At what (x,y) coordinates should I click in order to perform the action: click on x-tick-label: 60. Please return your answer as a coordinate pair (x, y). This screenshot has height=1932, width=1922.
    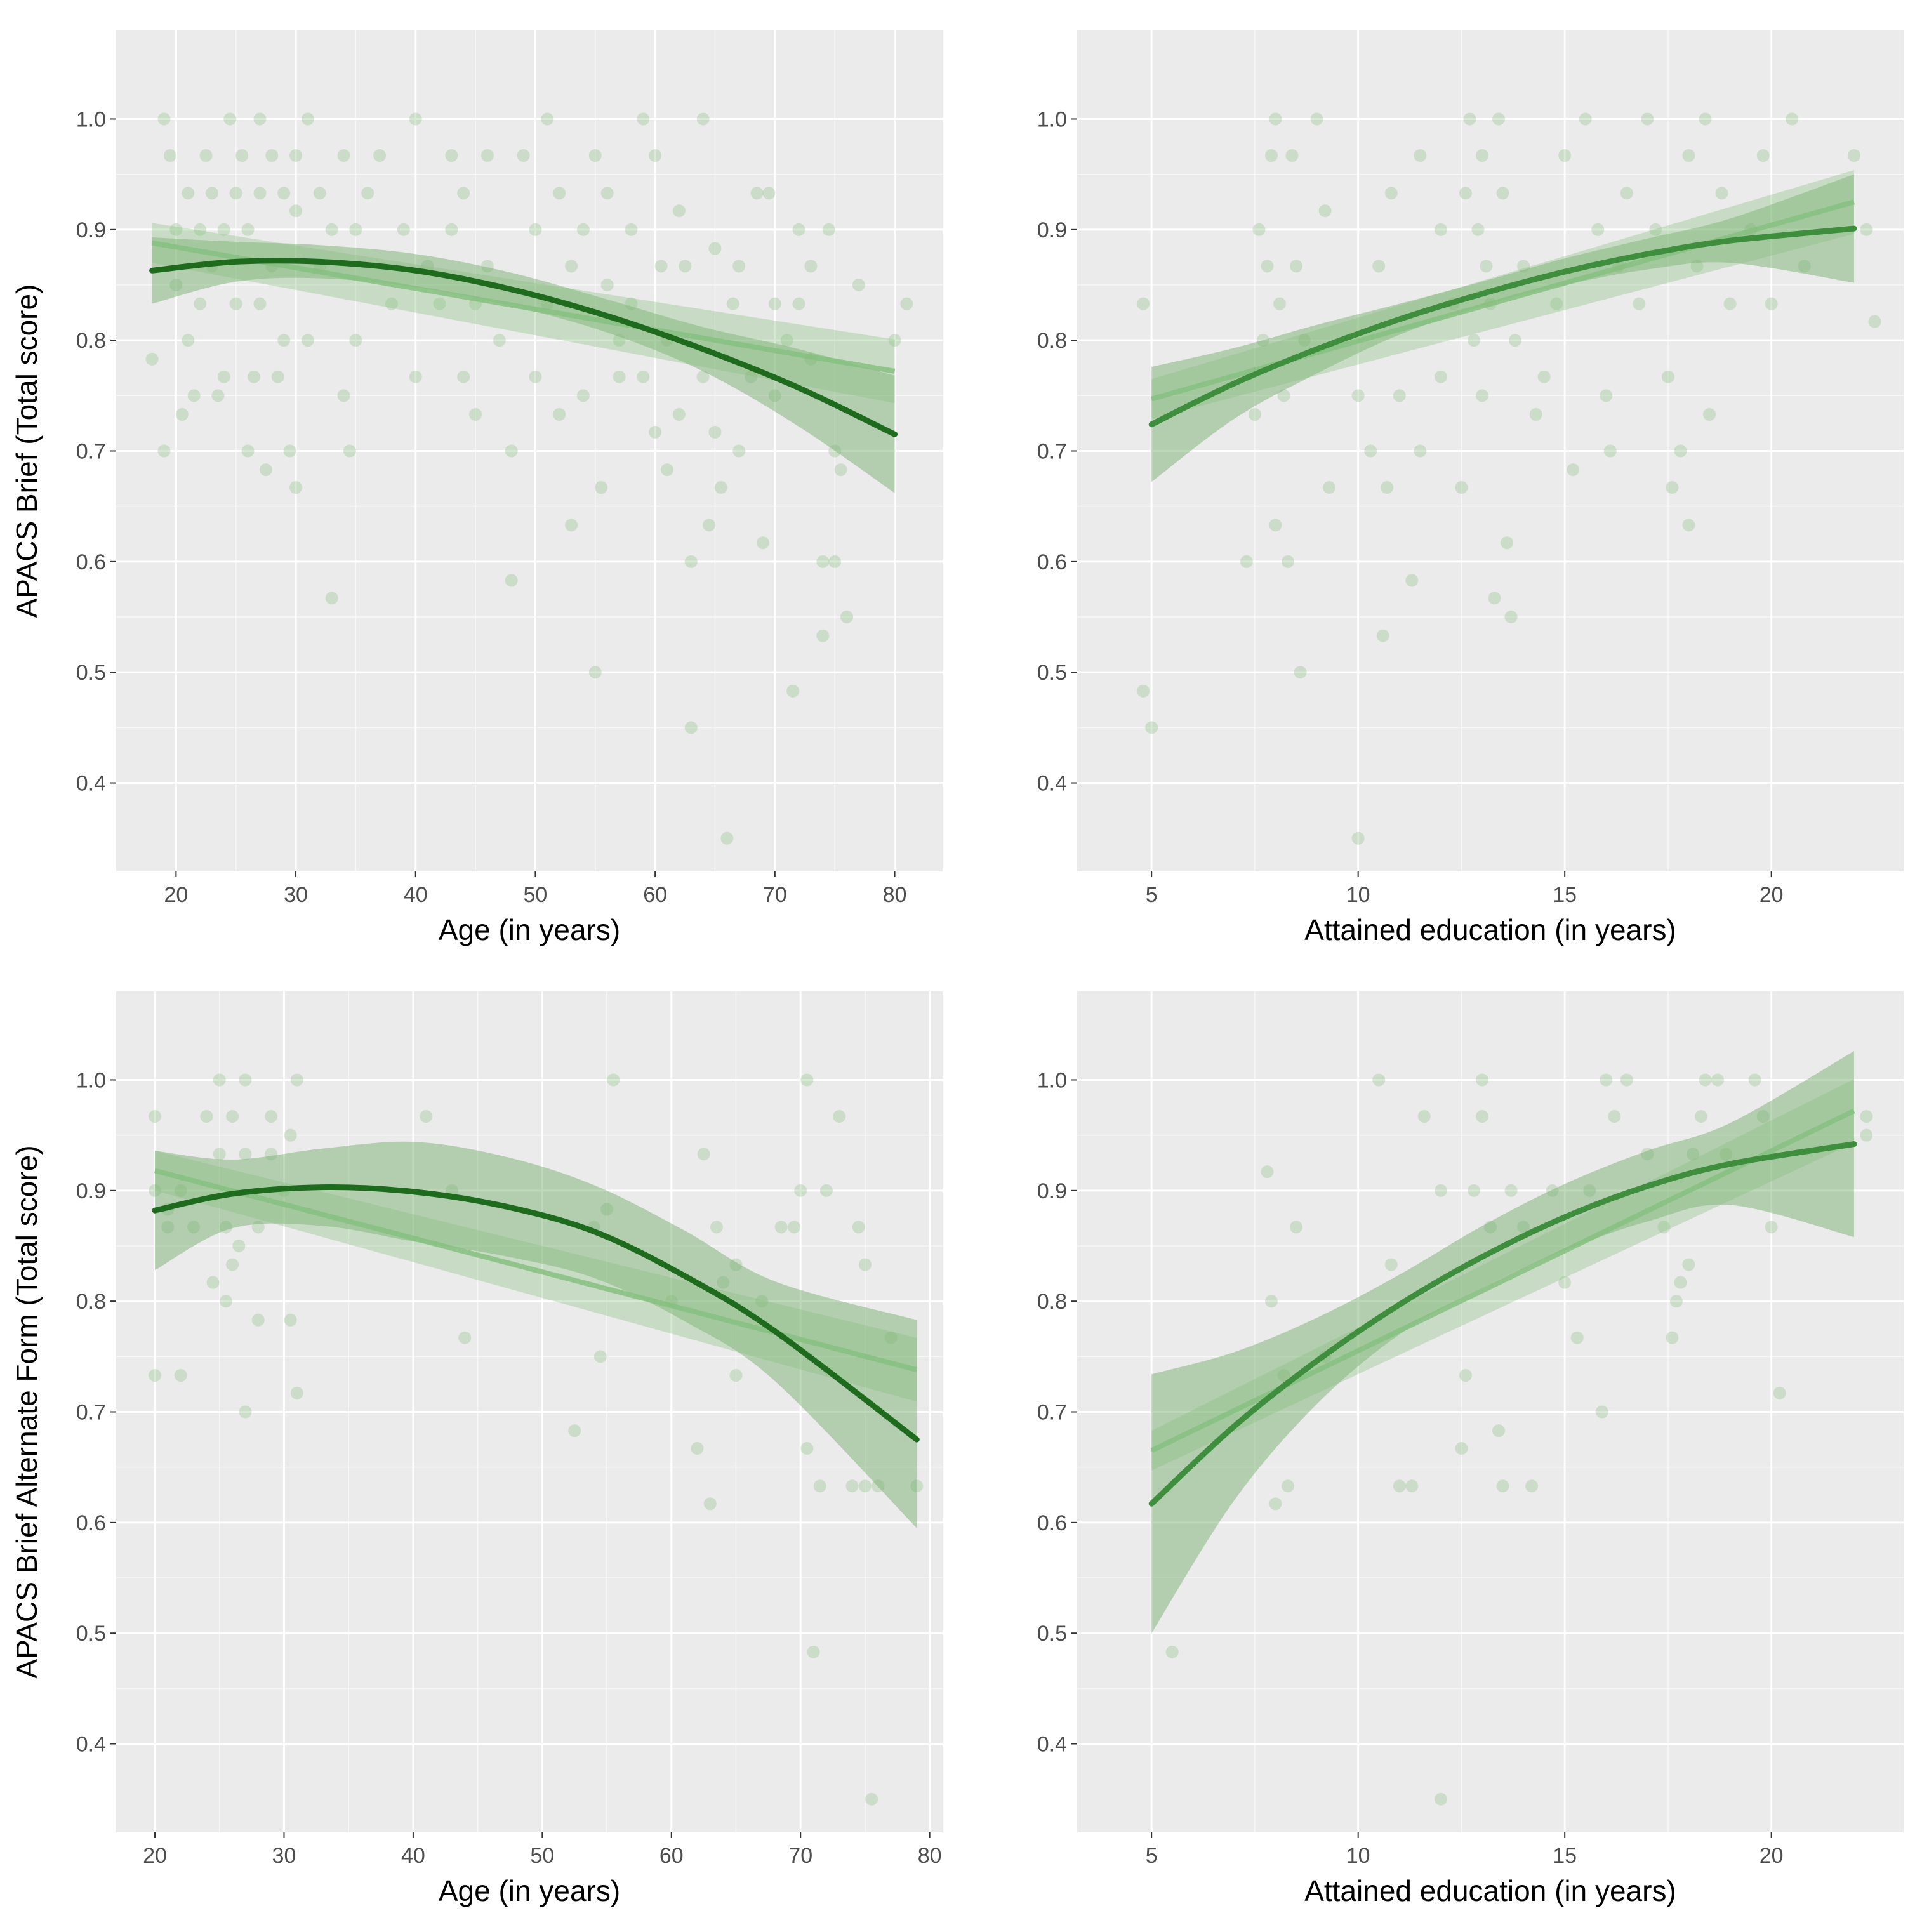
    Looking at the image, I should click on (672, 1856).